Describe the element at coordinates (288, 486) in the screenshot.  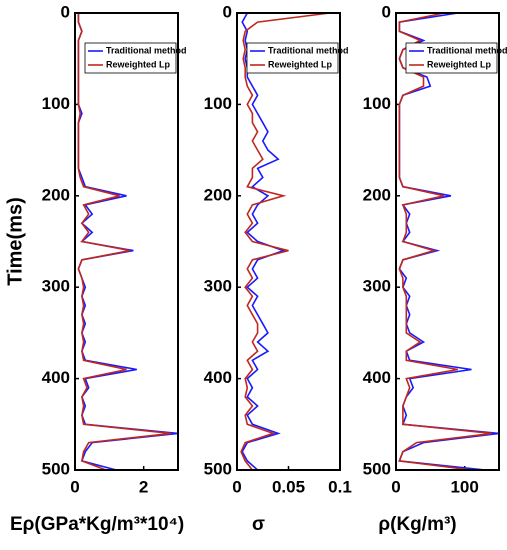
I see `x-tick-label: 0.05` at that location.